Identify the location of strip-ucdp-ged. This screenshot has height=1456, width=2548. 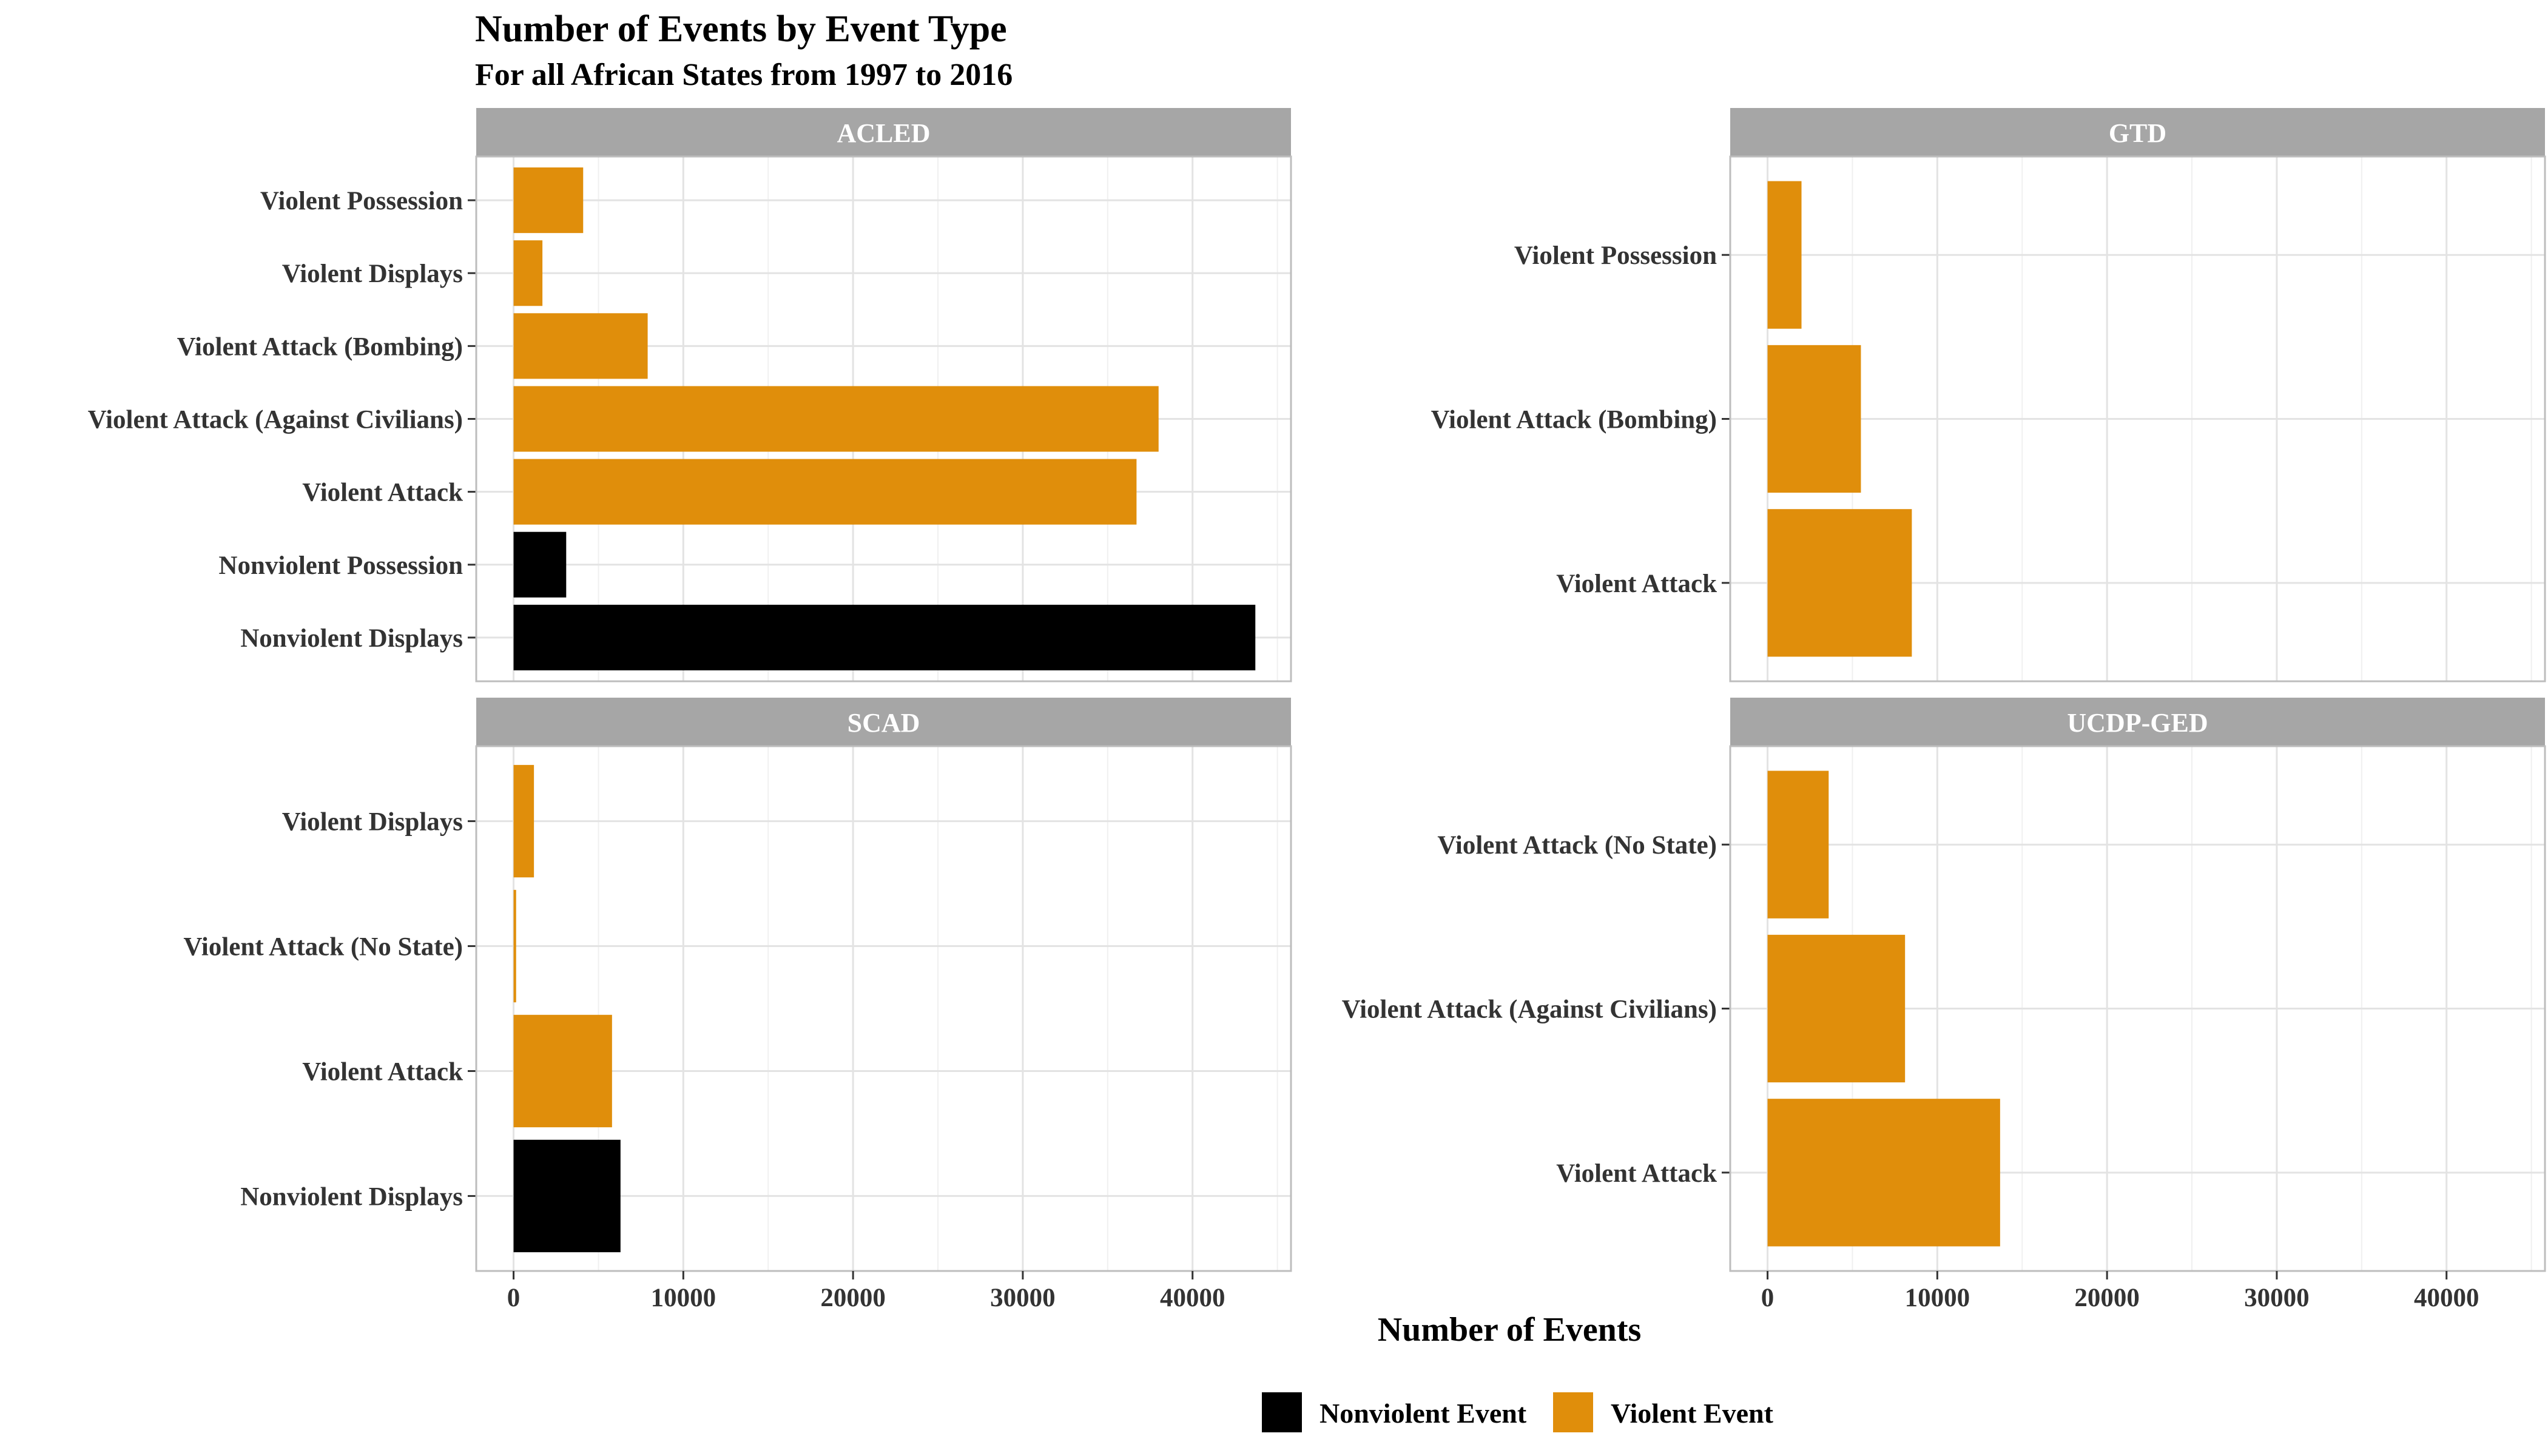
(2137, 722).